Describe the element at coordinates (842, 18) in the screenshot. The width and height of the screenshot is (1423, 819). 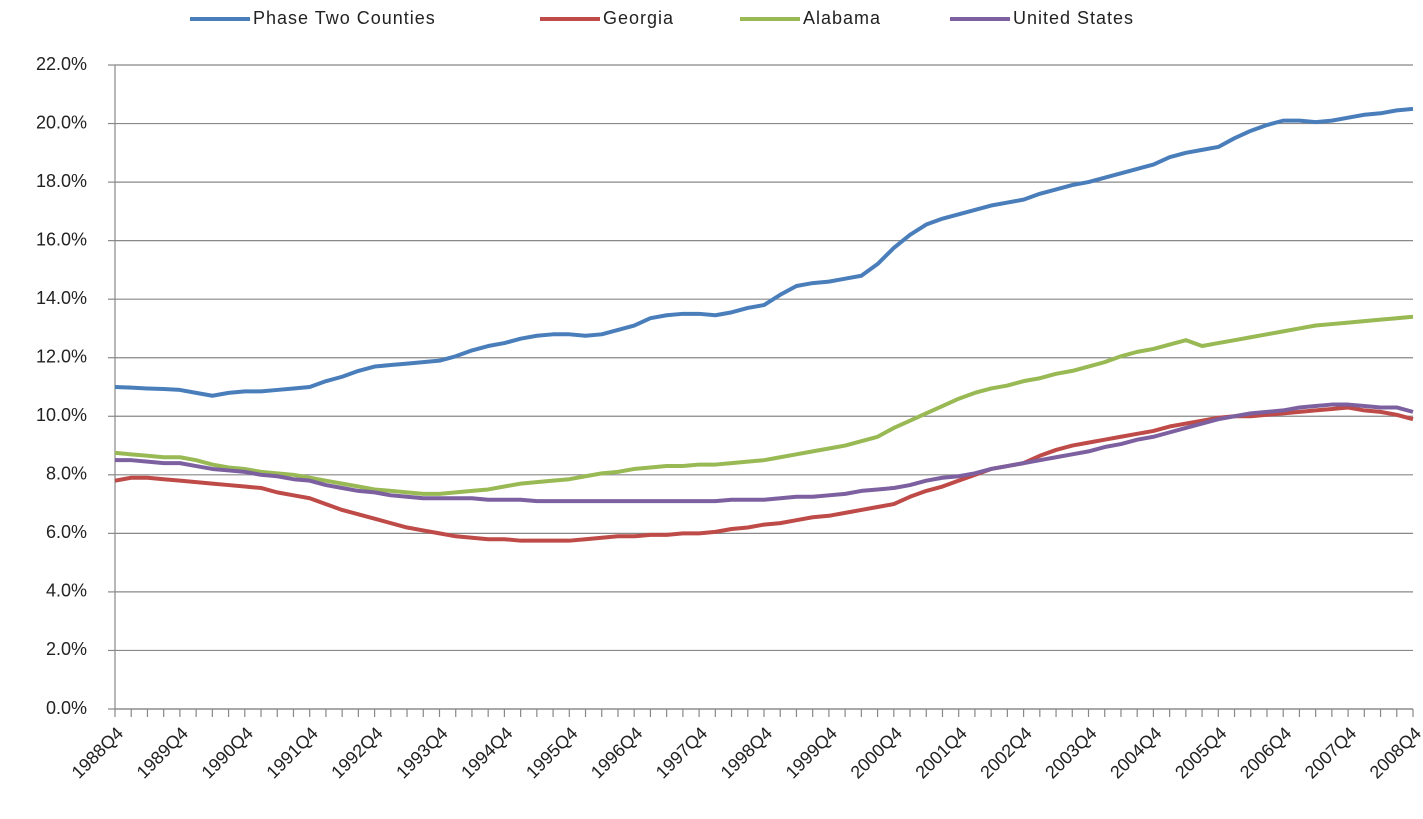
I see `legend-label: Alabama` at that location.